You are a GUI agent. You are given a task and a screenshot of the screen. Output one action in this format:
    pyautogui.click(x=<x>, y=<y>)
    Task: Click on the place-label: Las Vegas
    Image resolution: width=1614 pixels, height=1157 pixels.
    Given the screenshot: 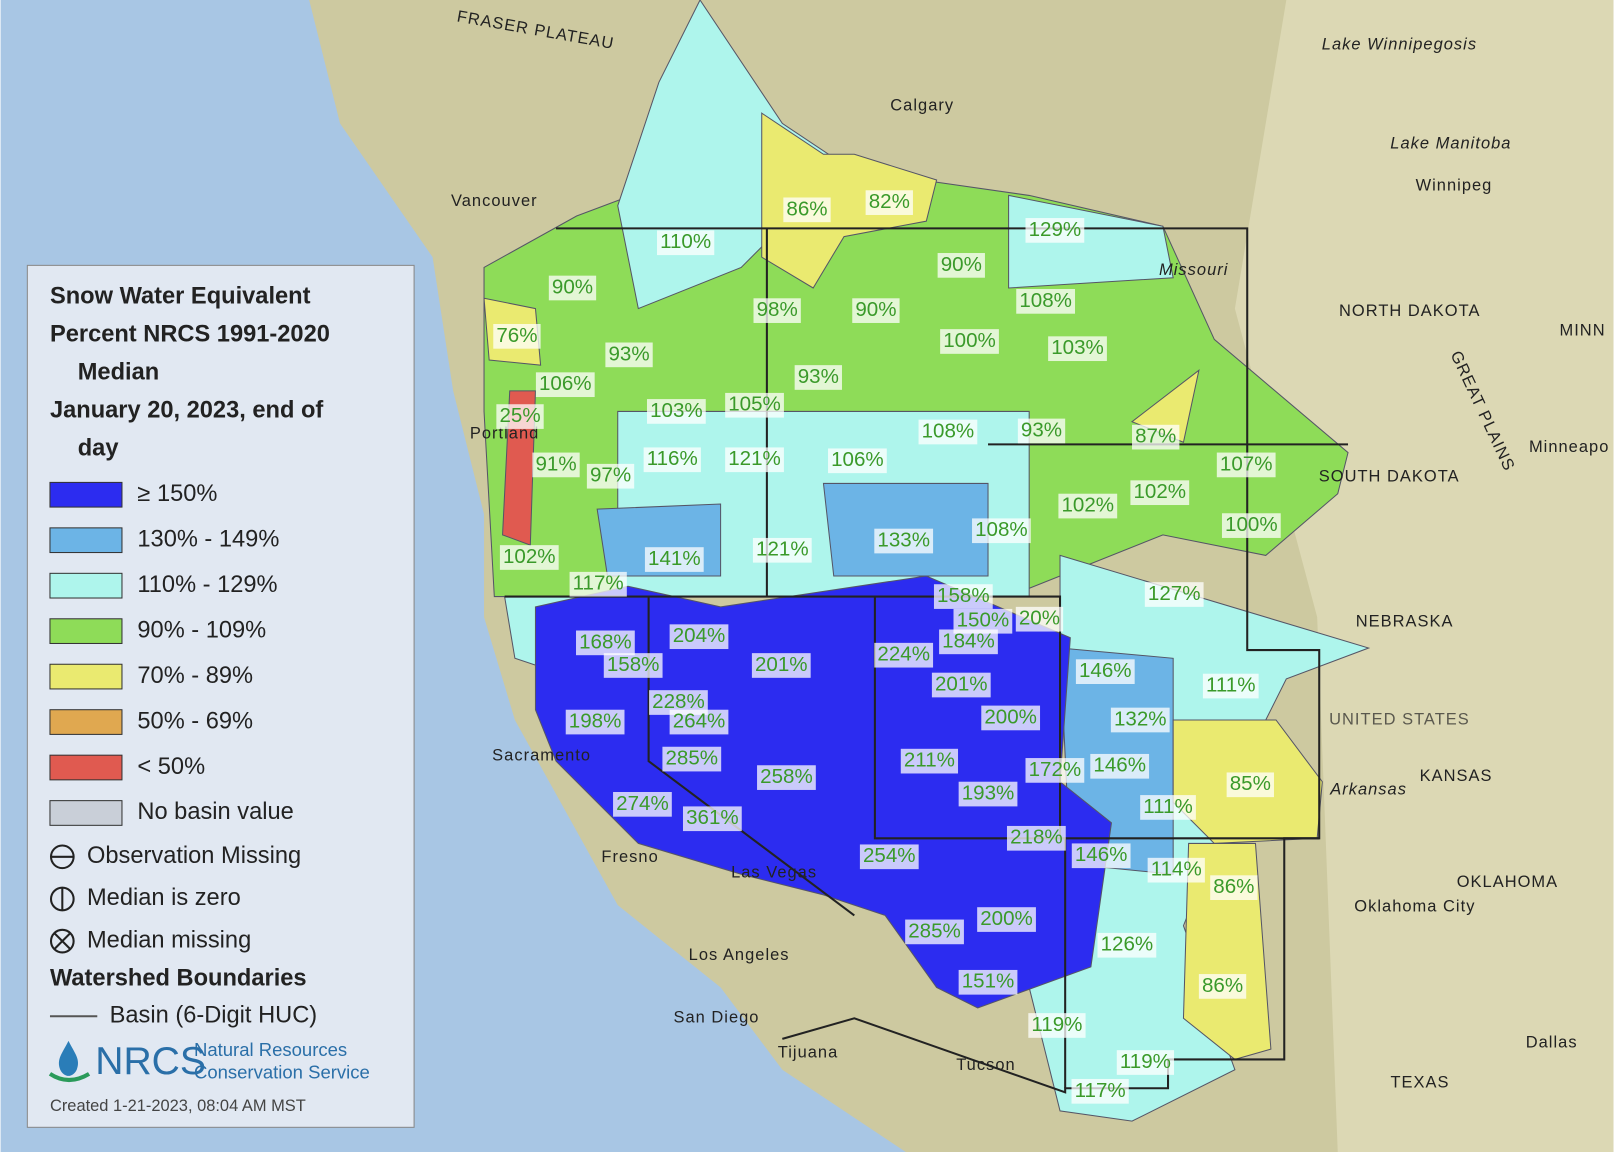 What is the action you would take?
    pyautogui.click(x=774, y=873)
    